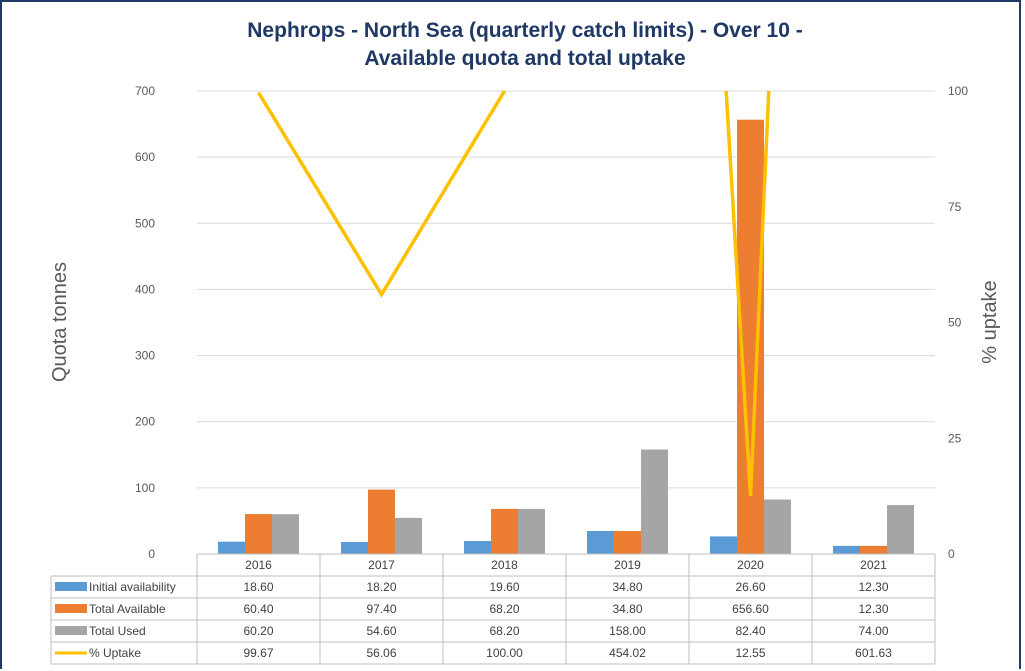 Image resolution: width=1025 pixels, height=671 pixels. Describe the element at coordinates (145, 223) in the screenshot. I see `y-tick-label: 500` at that location.